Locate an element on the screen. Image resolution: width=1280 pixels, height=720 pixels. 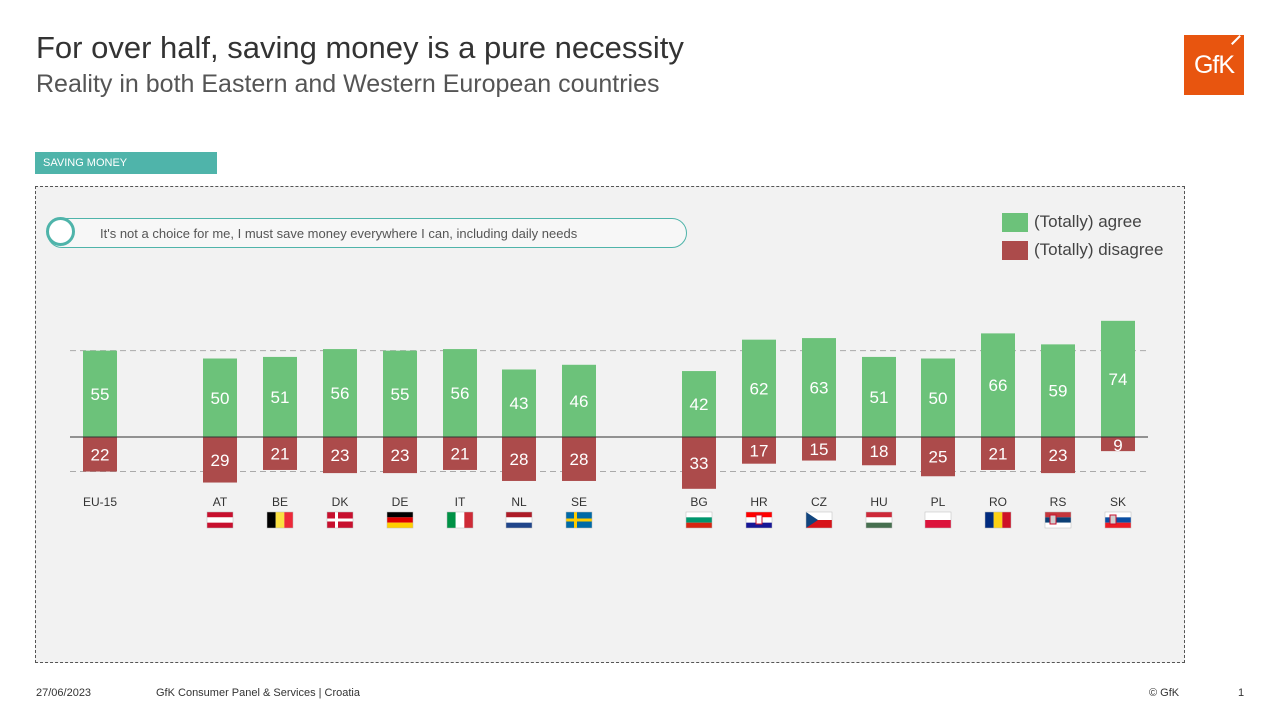
bar-agree-dk is located at coordinates (340, 393).